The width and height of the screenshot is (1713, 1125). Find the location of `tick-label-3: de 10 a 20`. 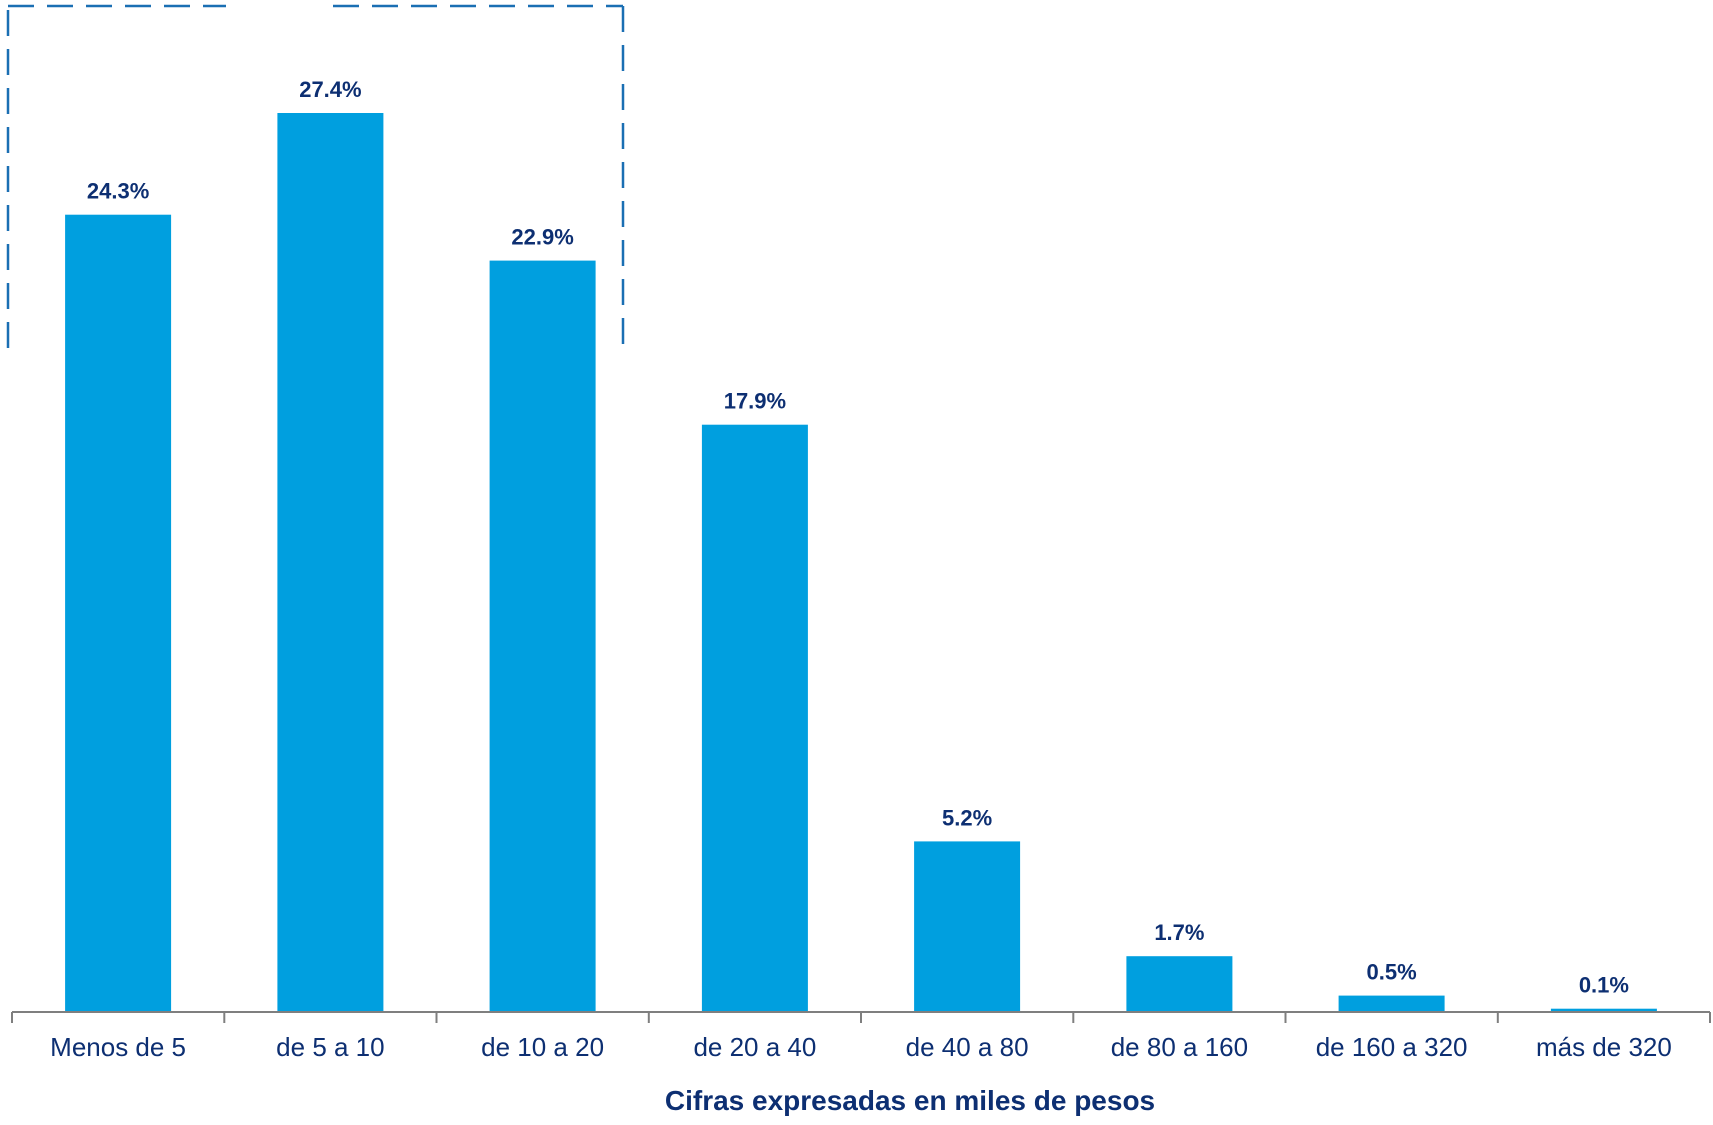

tick-label-3: de 10 a 20 is located at coordinates (542, 1047).